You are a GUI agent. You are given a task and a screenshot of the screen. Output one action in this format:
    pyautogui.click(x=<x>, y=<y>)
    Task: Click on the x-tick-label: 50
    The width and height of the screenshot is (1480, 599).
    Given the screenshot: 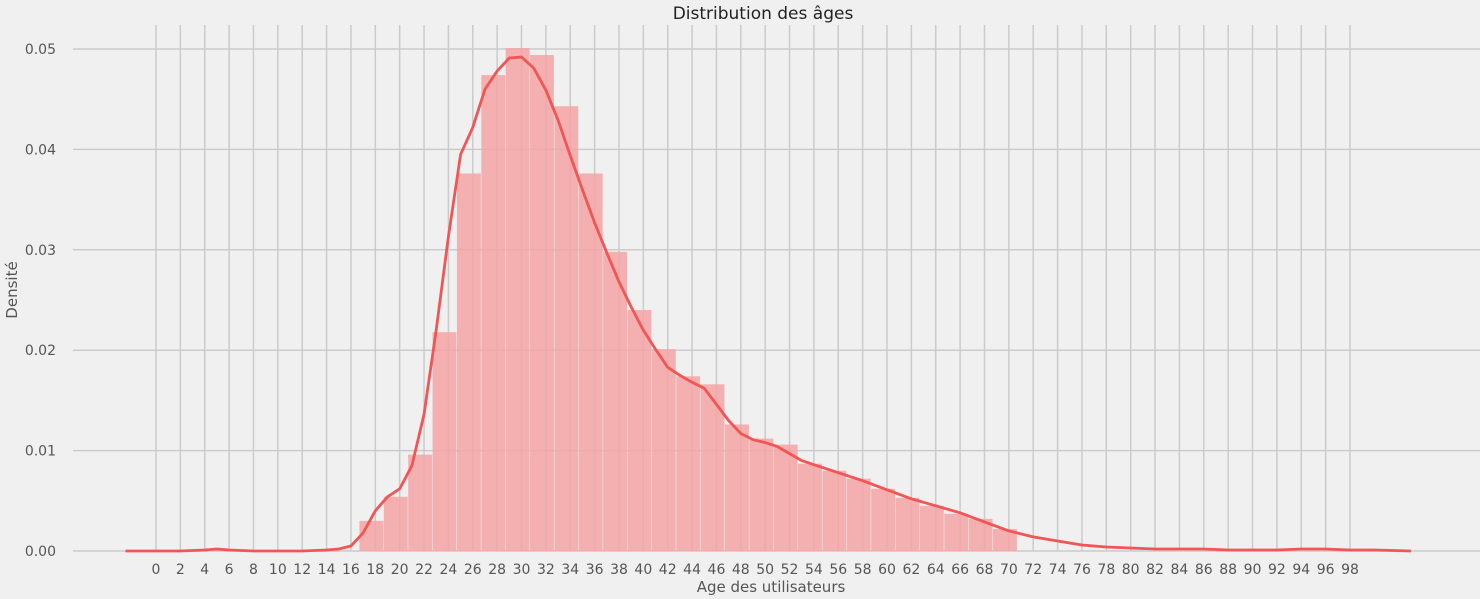 What is the action you would take?
    pyautogui.click(x=765, y=570)
    